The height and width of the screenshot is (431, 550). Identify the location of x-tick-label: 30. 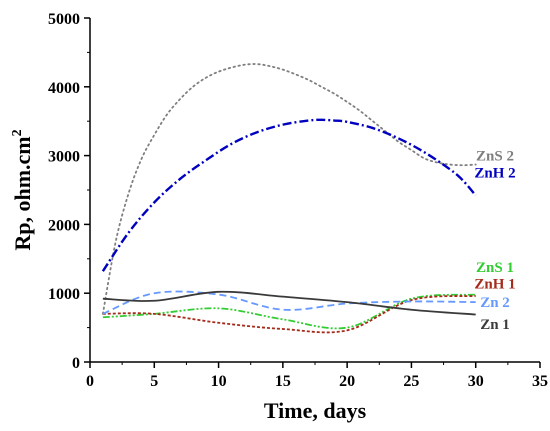
(476, 381).